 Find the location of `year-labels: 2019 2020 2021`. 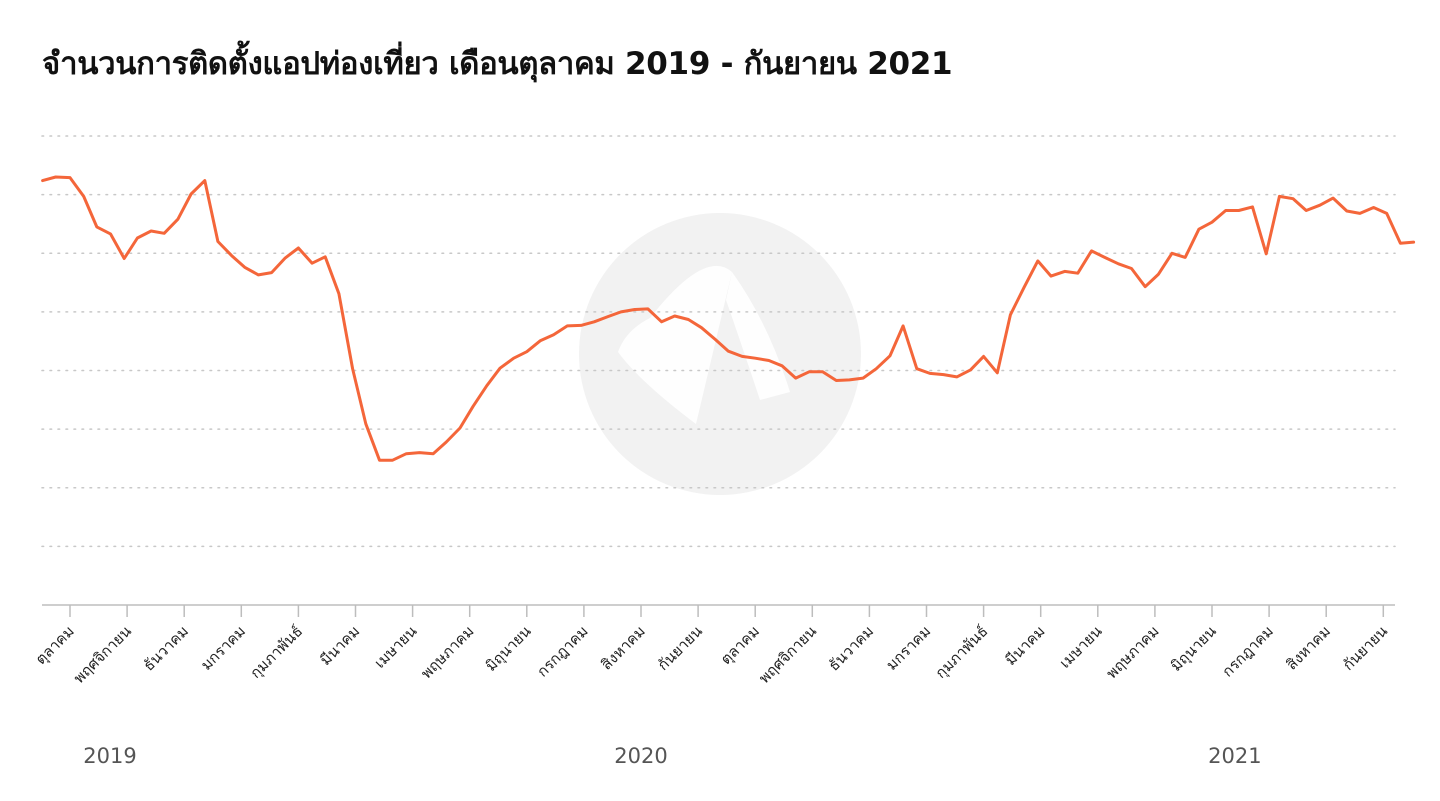

year-labels: 2019 2020 2021 is located at coordinates (672, 756).